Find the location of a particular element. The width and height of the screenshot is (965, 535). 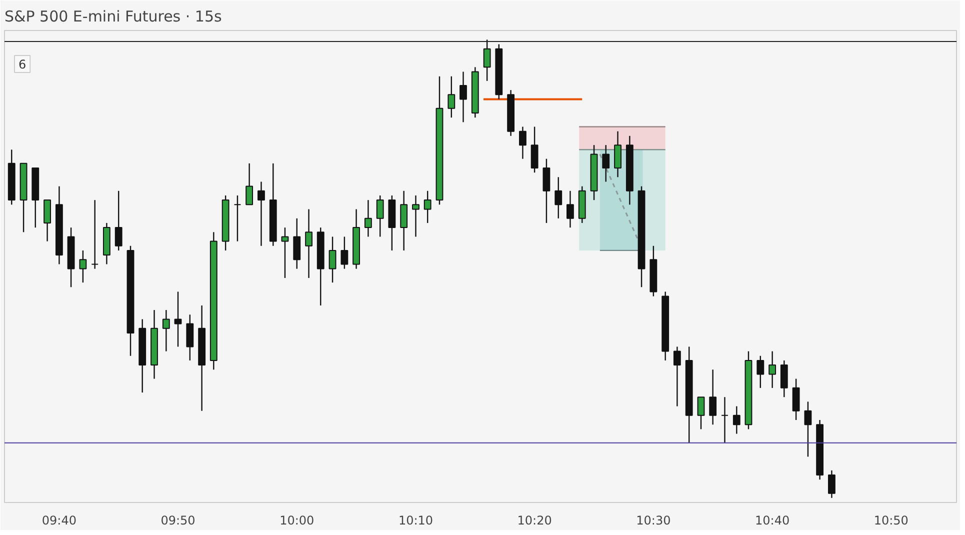

x-tick-label: 10:20 is located at coordinates (534, 521).